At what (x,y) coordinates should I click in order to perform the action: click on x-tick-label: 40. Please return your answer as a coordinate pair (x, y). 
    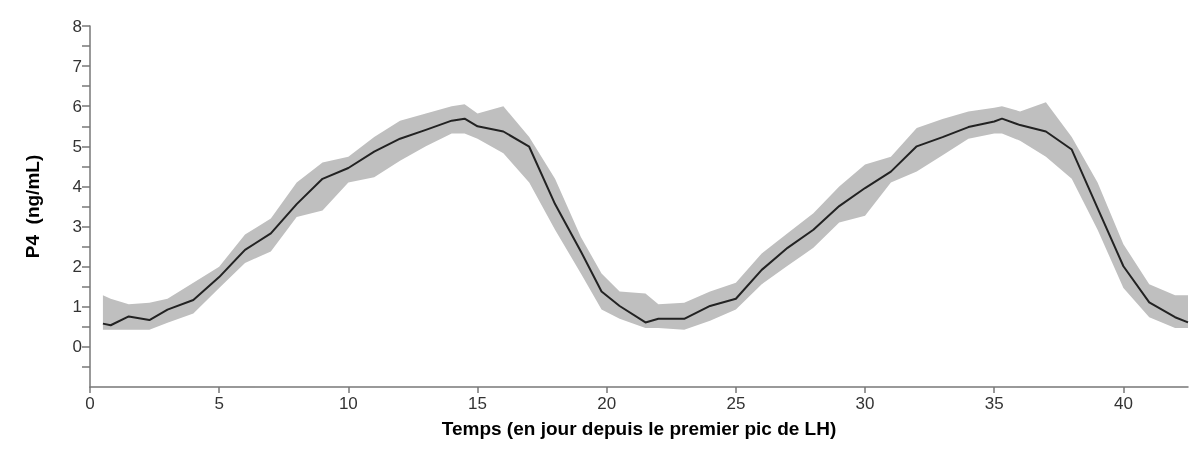
    Looking at the image, I should click on (1123, 403).